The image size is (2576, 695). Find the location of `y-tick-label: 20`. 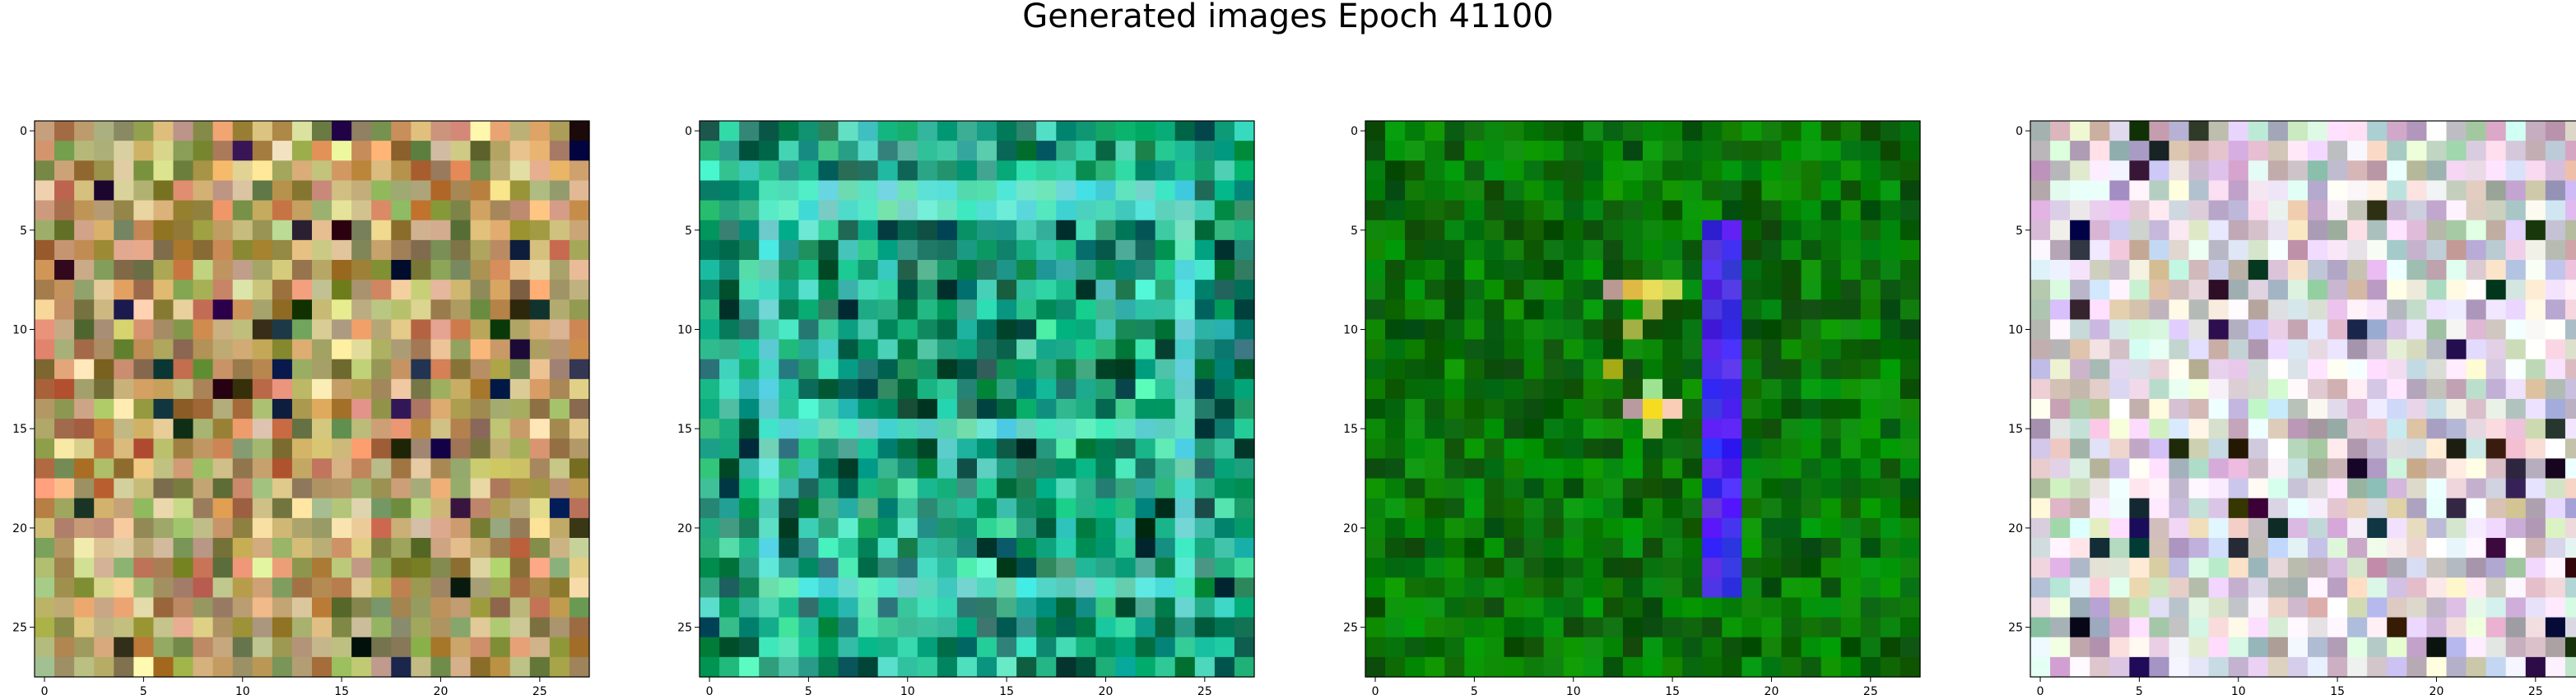

y-tick-label: 20 is located at coordinates (19, 528).